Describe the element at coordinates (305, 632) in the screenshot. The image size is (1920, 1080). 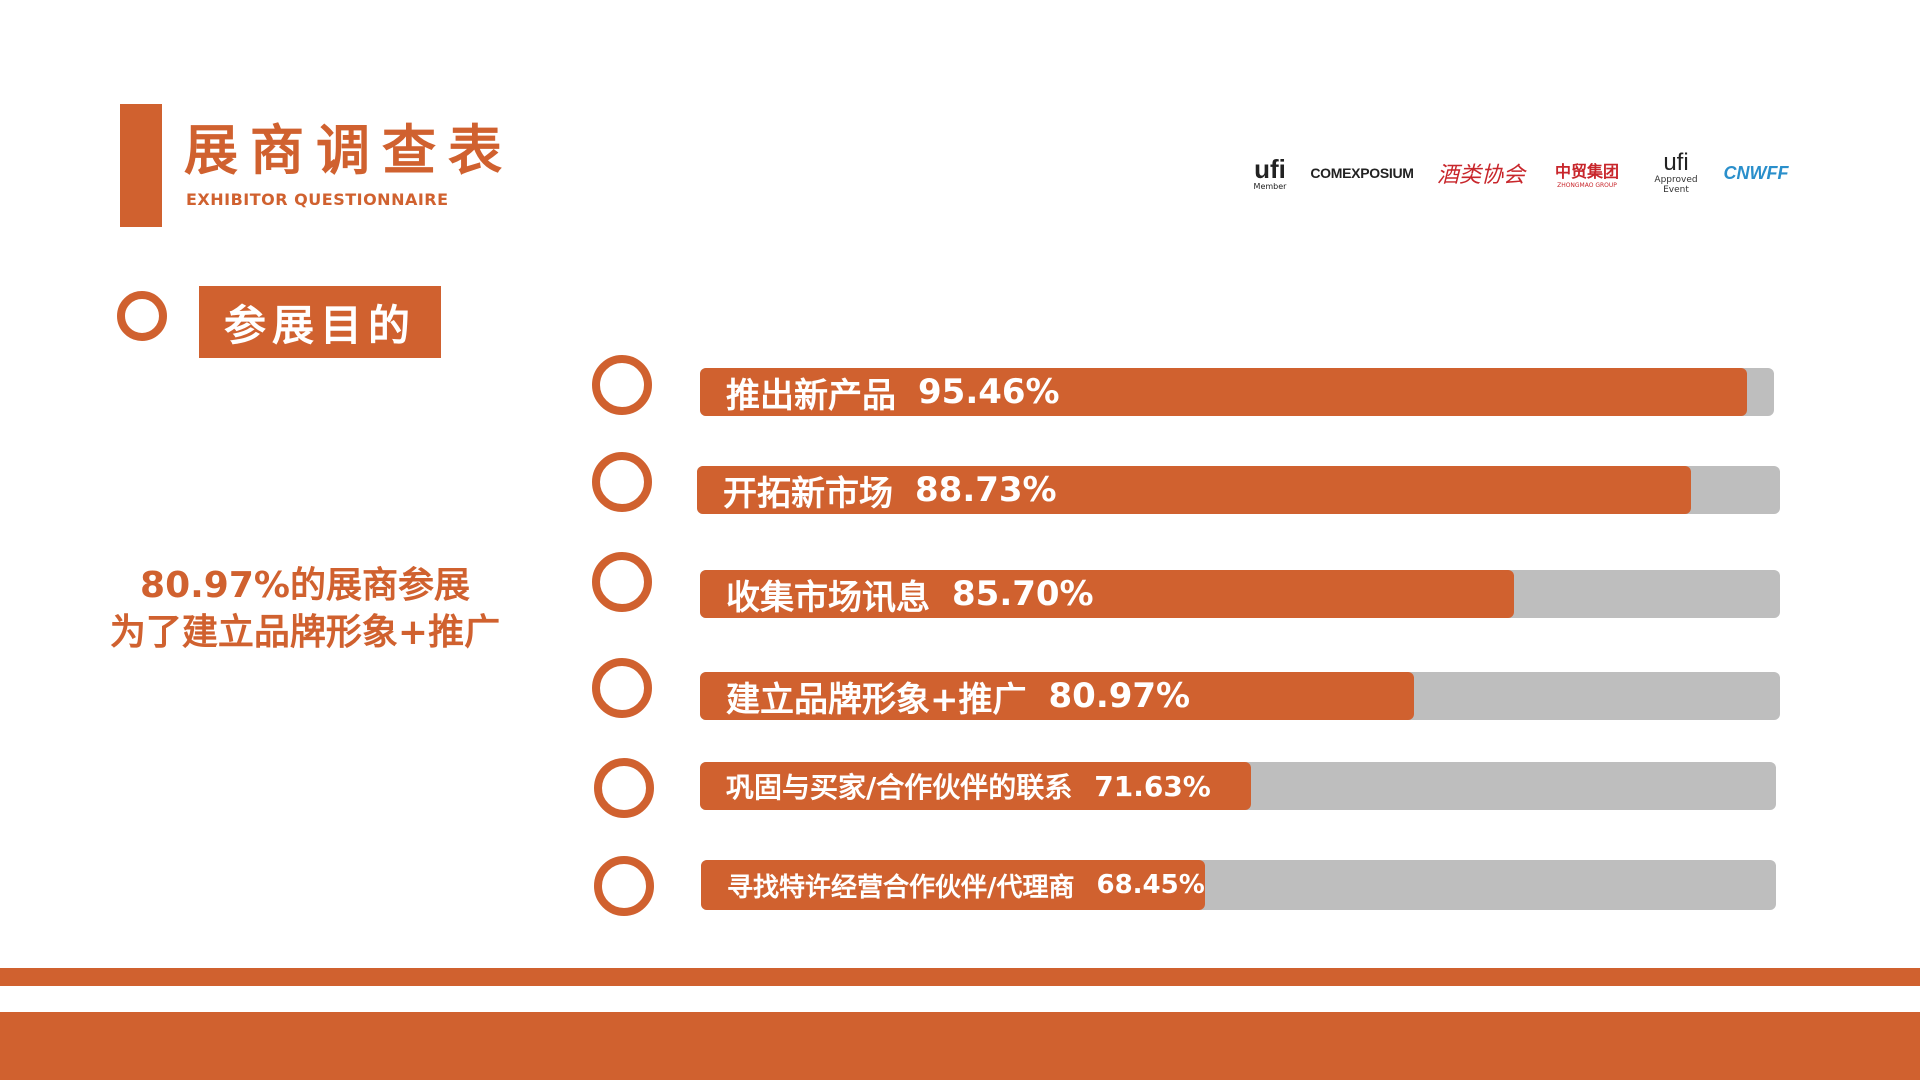
I see `summary-line-2: 为了建立品牌形象+推广` at that location.